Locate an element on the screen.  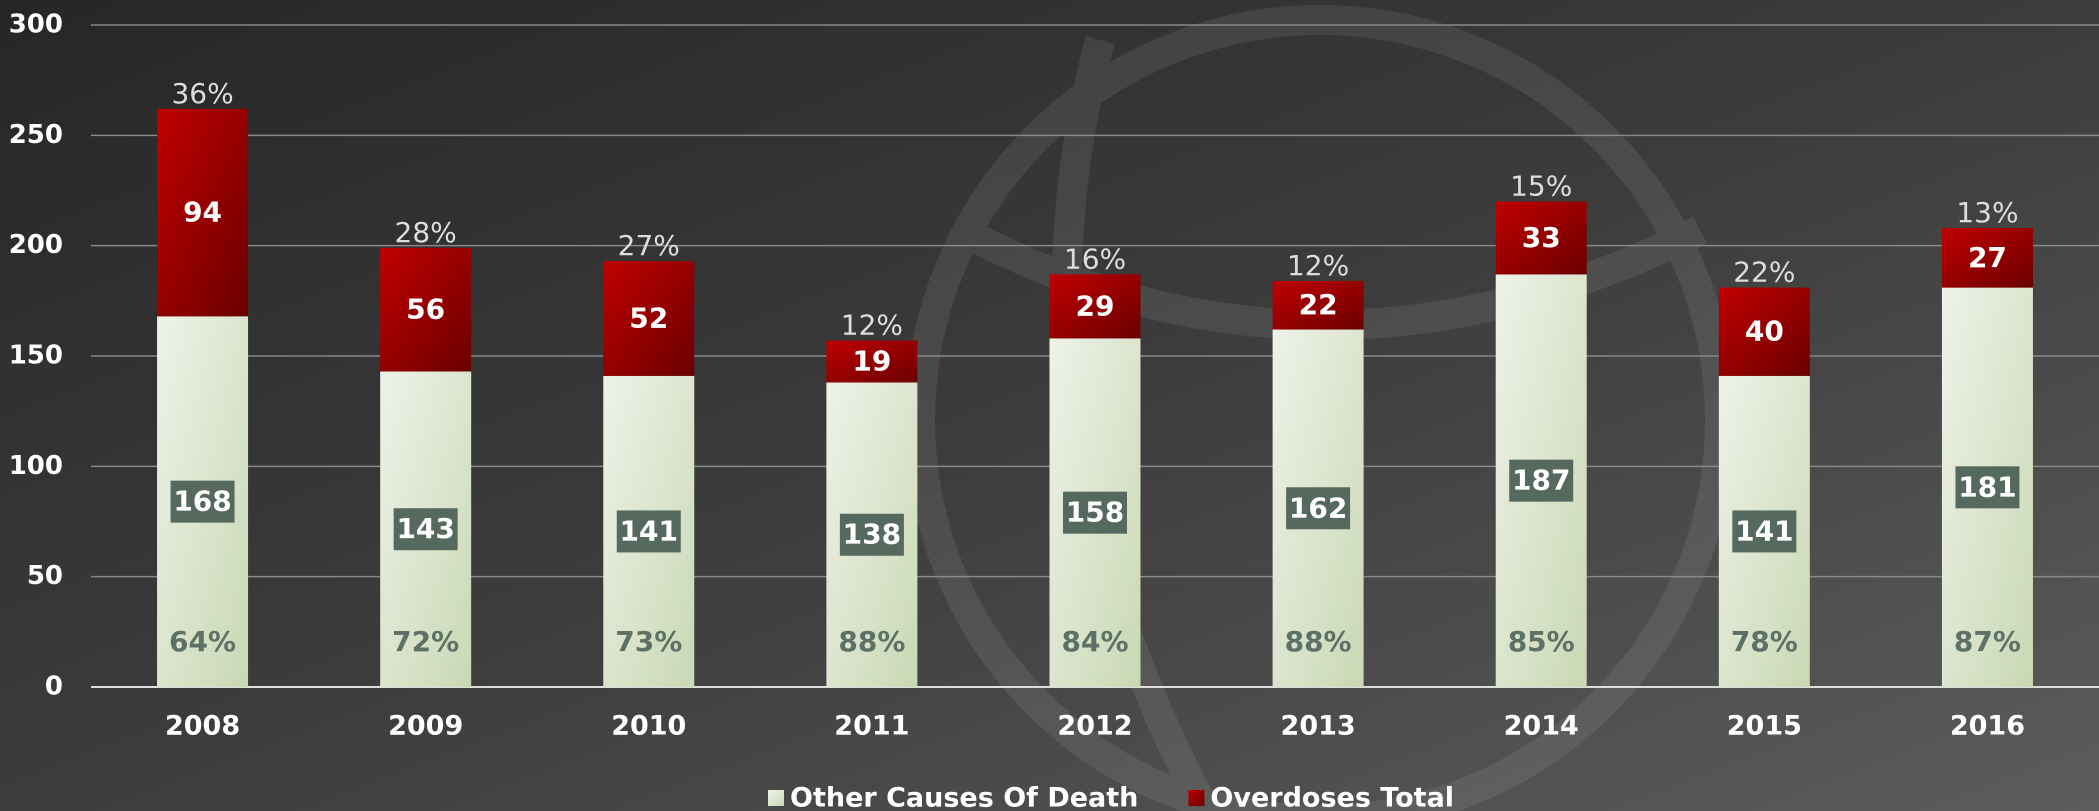
legend-label: Other Causes Of Death is located at coordinates (964, 797).